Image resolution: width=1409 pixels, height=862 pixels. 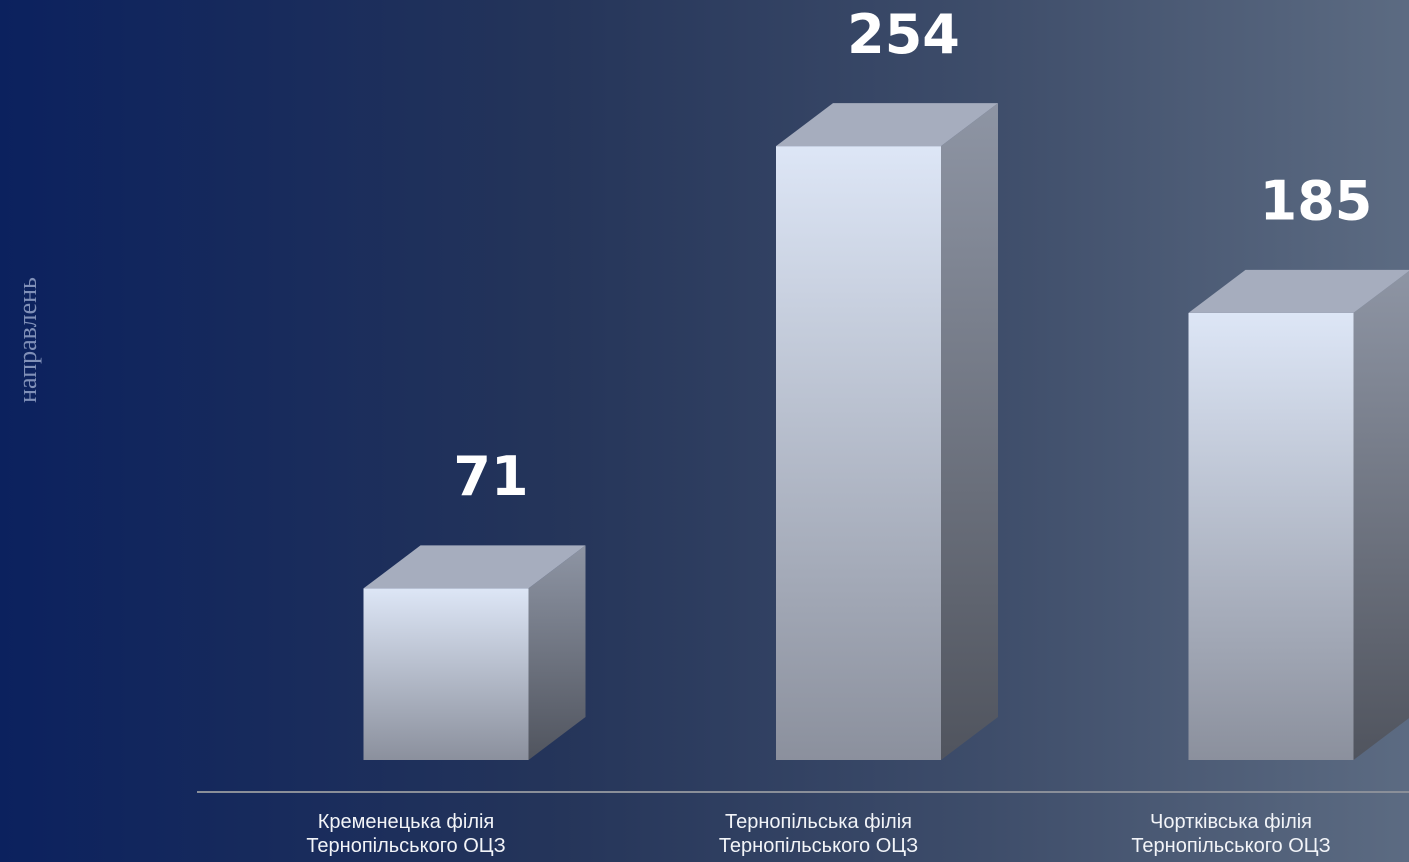 What do you see at coordinates (818, 834) in the screenshot?
I see `x-tick-label: Тернопільська філія Тернопільського ОЦЗ` at bounding box center [818, 834].